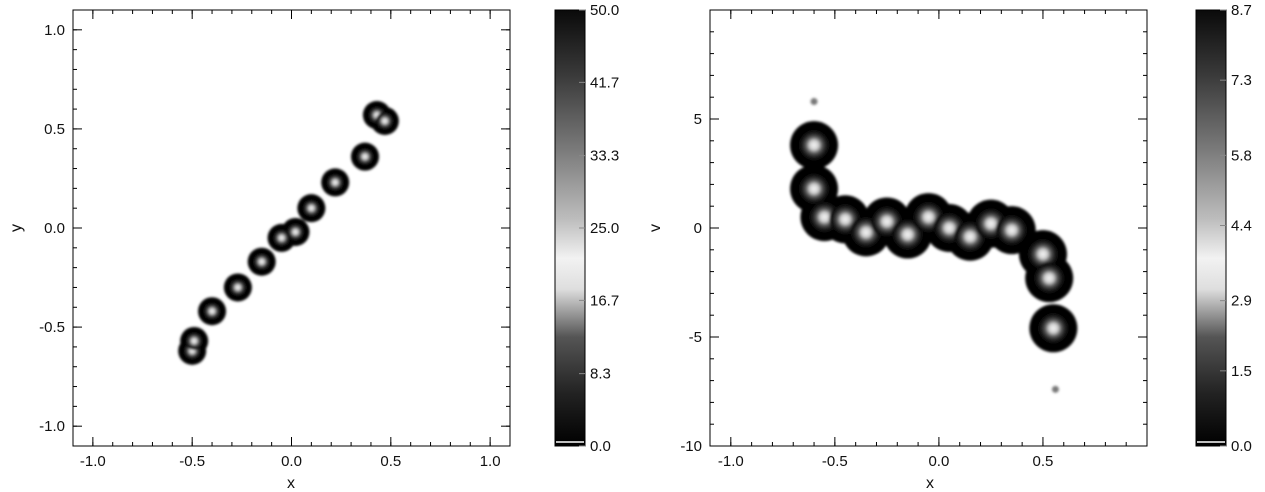 The width and height of the screenshot is (1265, 492). Describe the element at coordinates (1241, 80) in the screenshot. I see `colorbar-tick-label: 7.3` at that location.